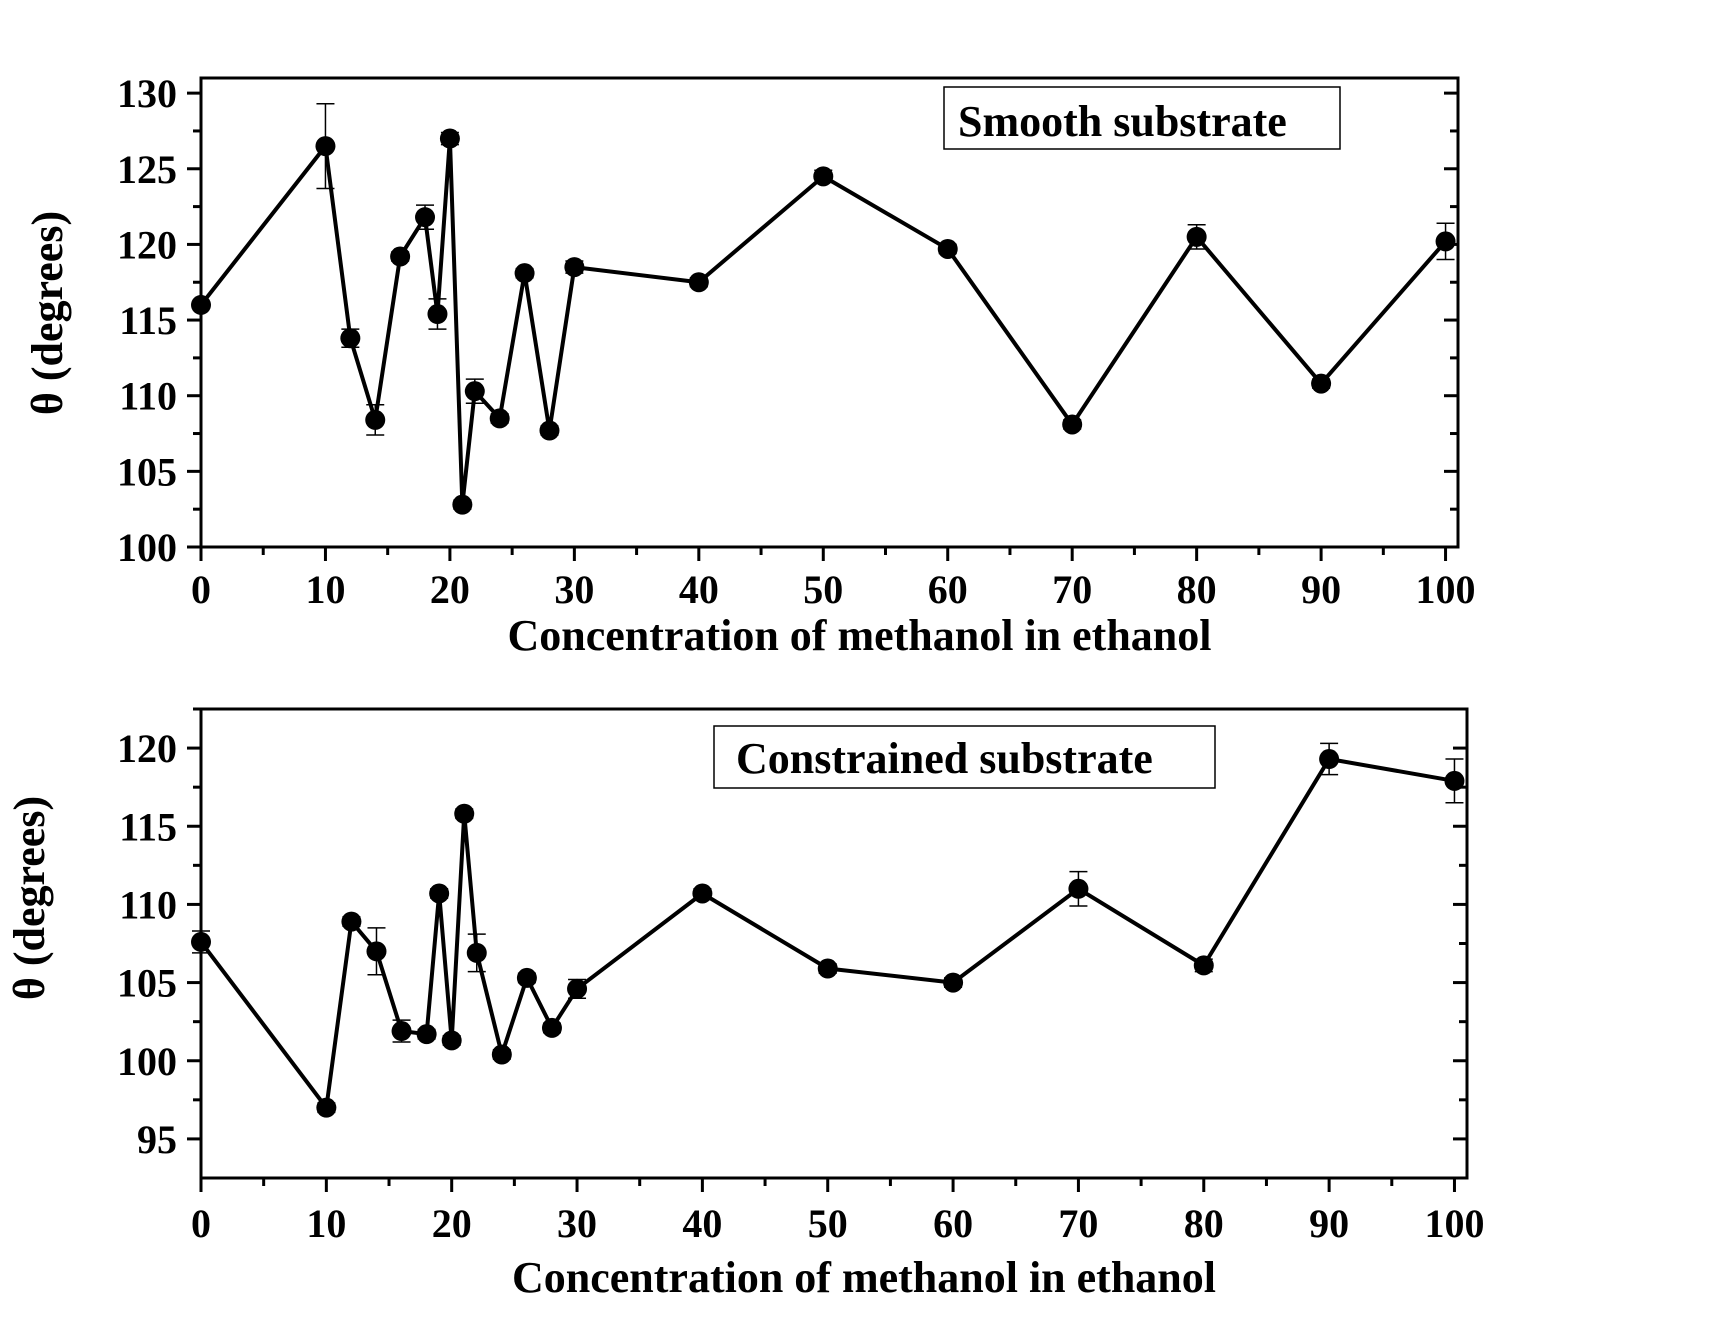  Describe the element at coordinates (944, 758) in the screenshot. I see `legend-label: Constrained substrate` at that location.